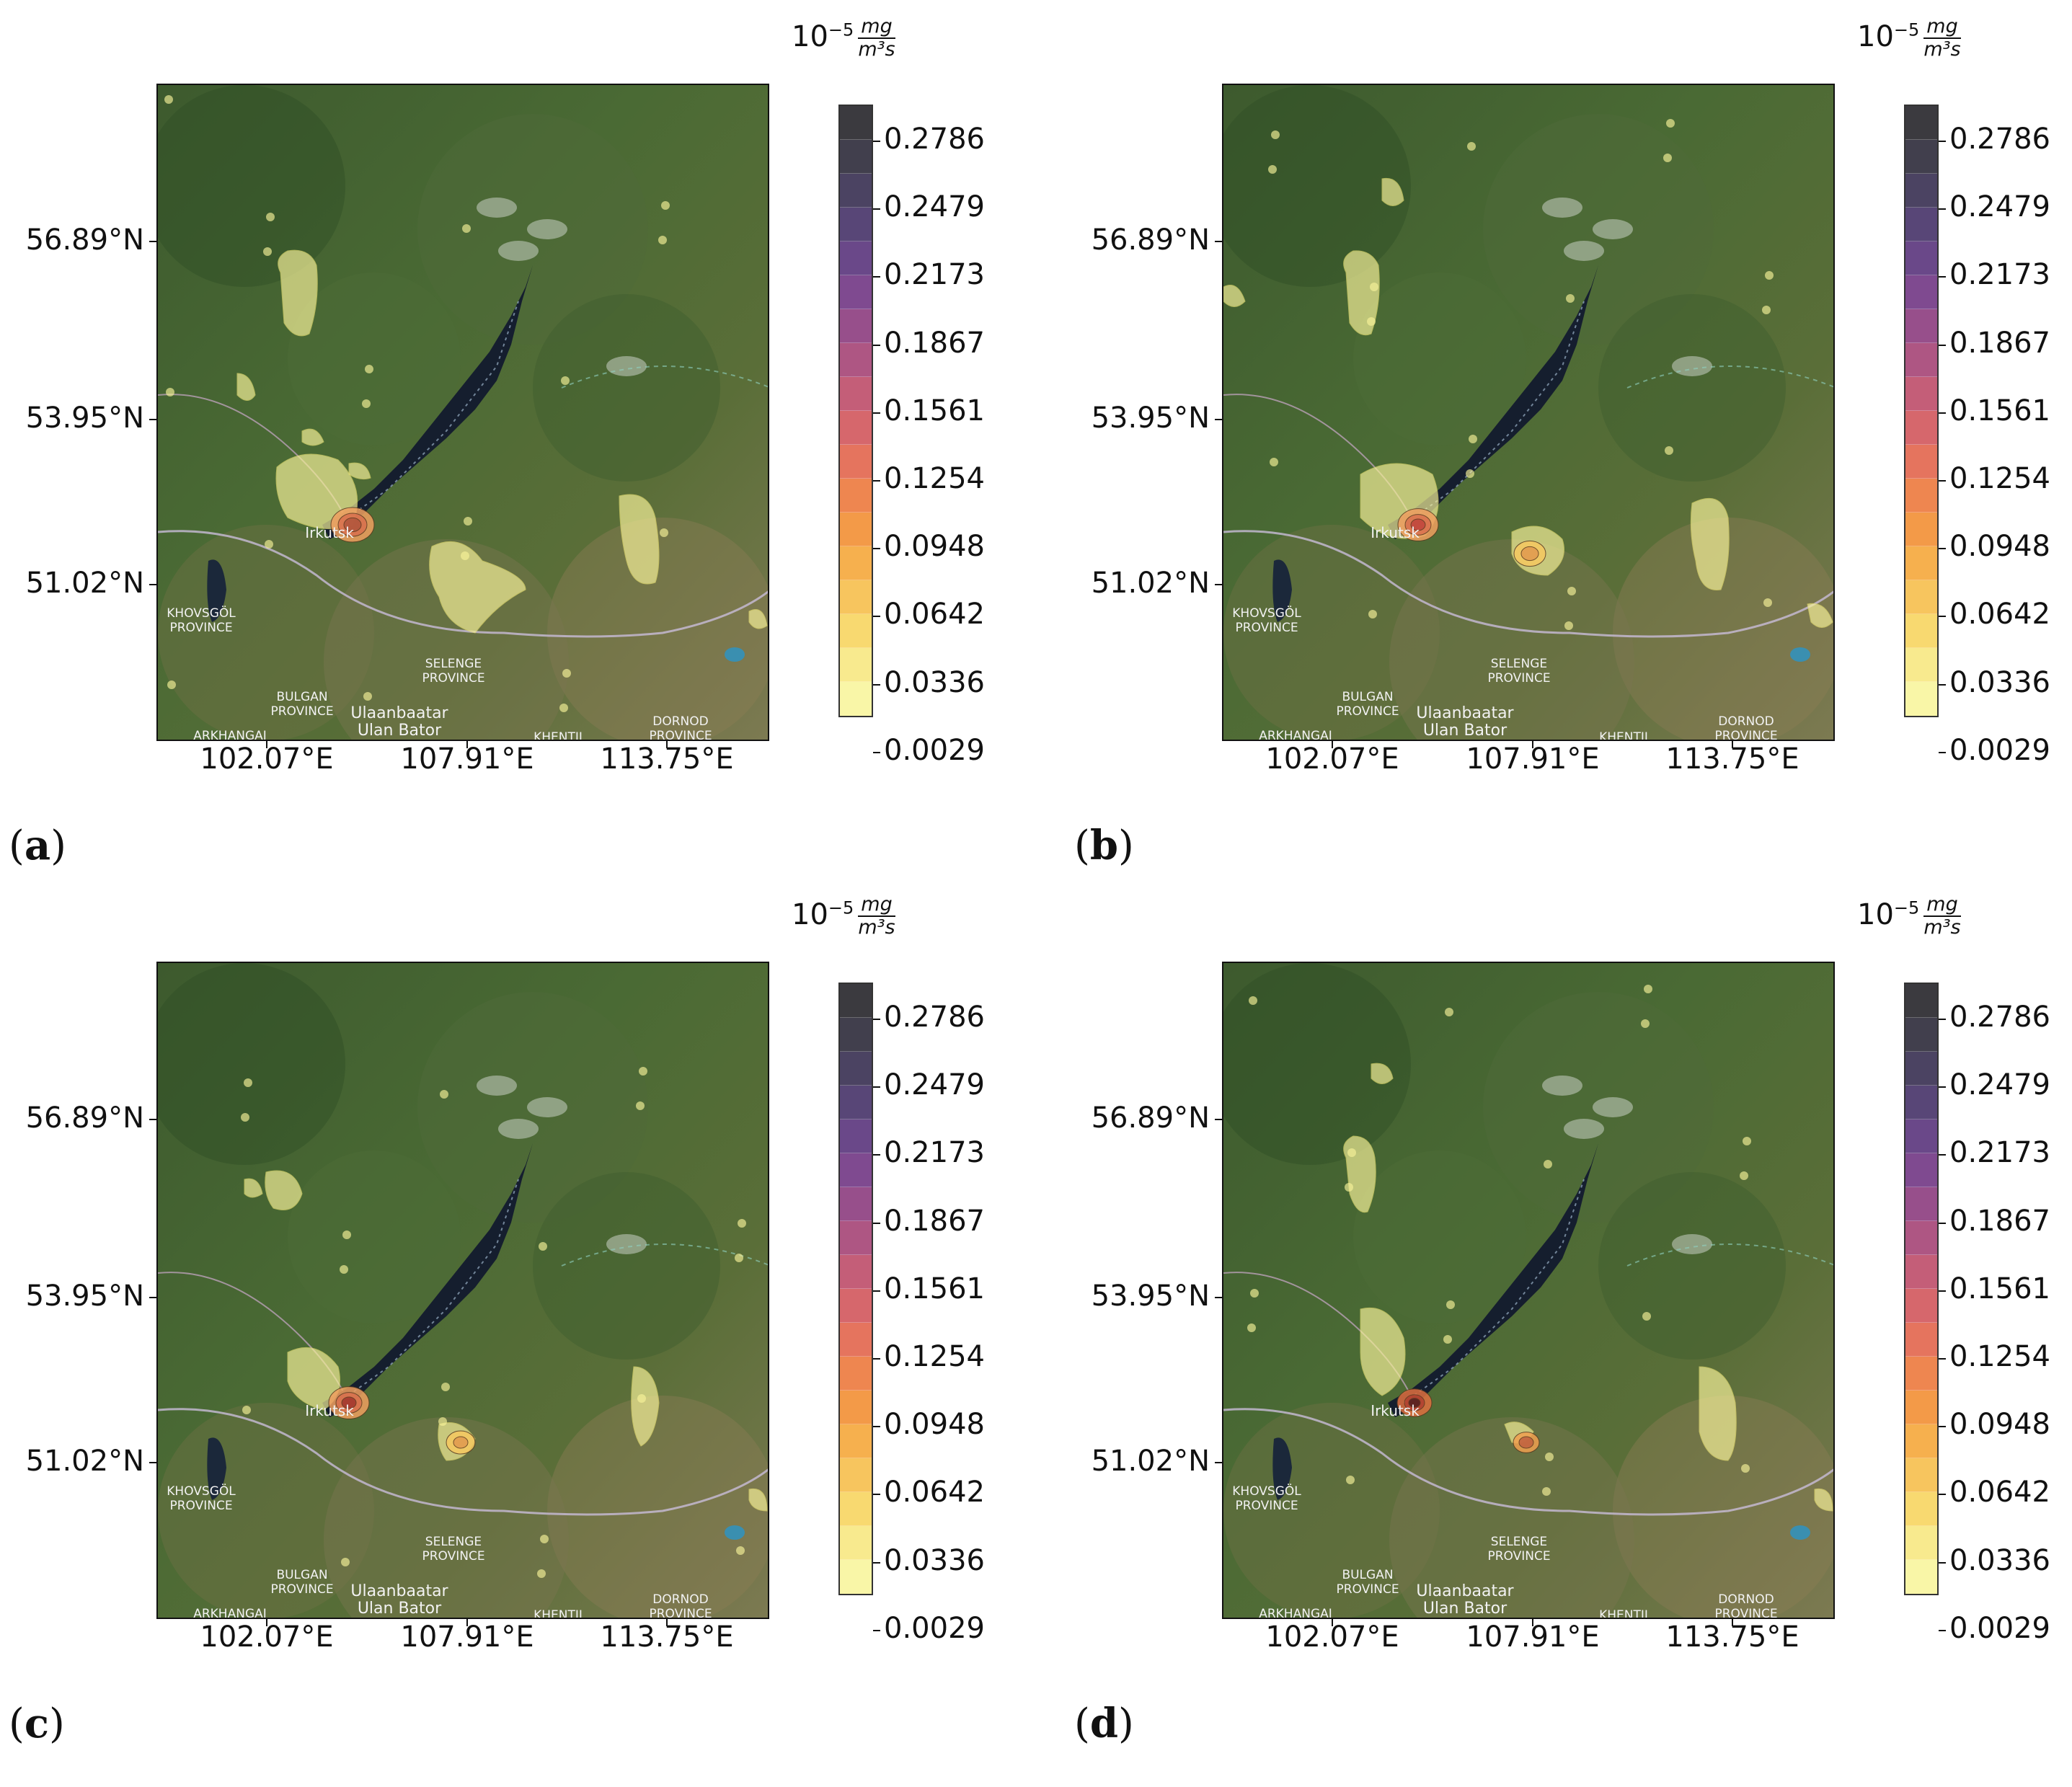  Describe the element at coordinates (1909, 38) in the screenshot. I see `unit-label: 10−5 mg m³s` at that location.